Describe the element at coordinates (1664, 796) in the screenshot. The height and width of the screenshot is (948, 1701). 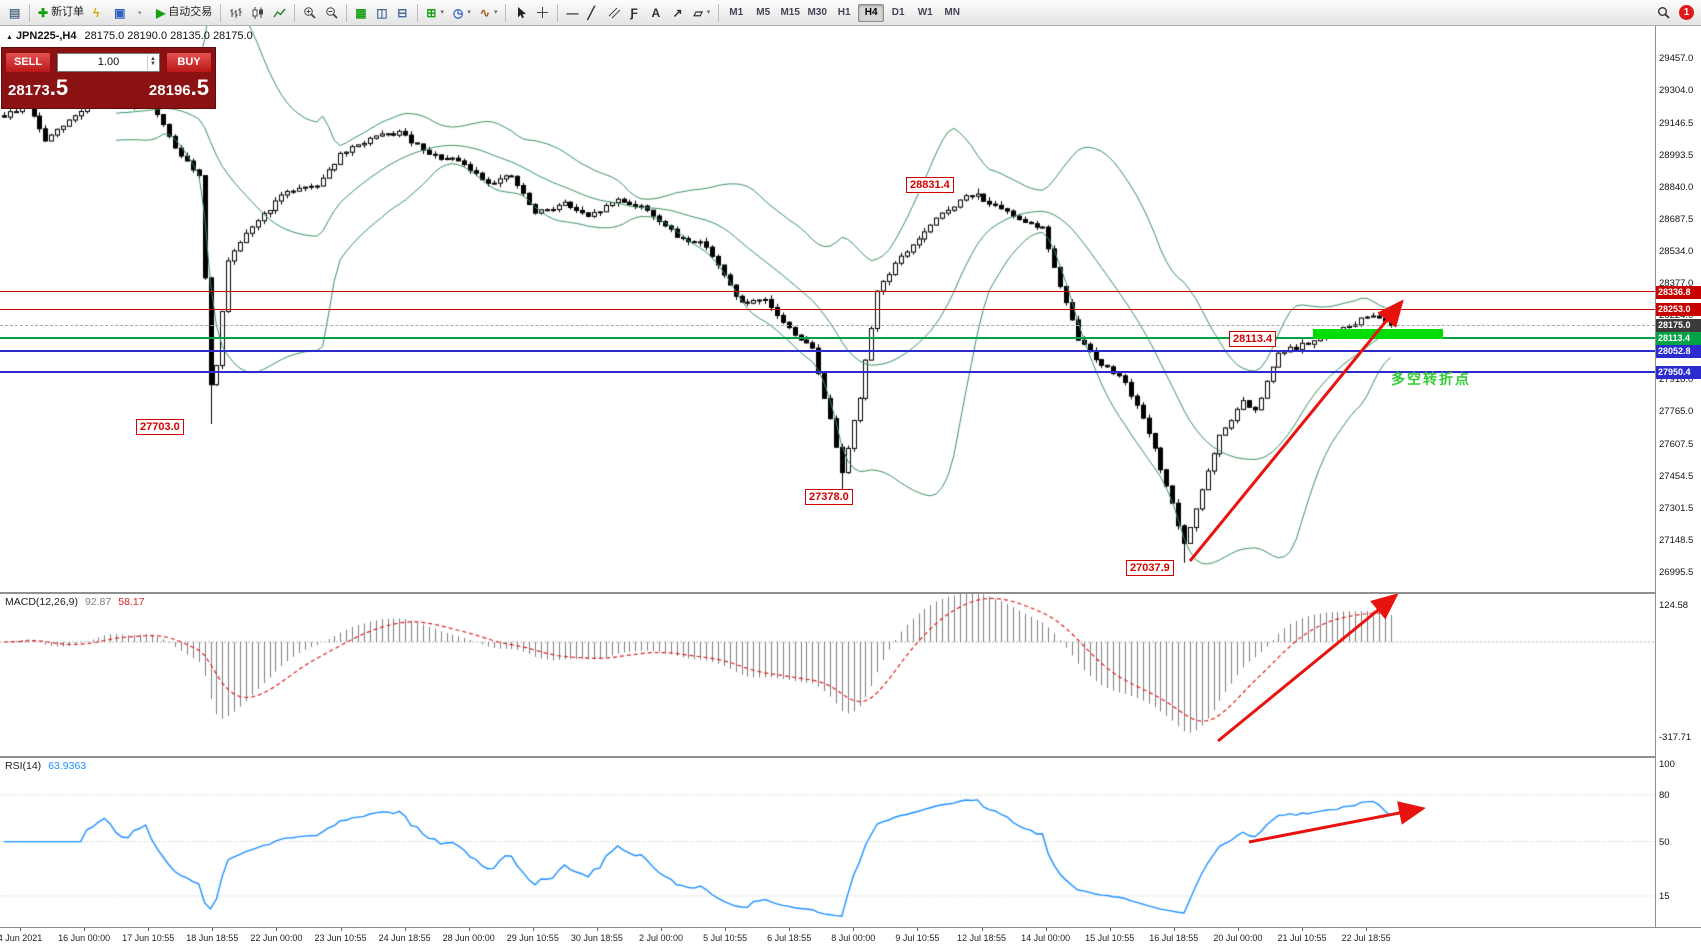
I see `rsi-scale-label: 80` at that location.